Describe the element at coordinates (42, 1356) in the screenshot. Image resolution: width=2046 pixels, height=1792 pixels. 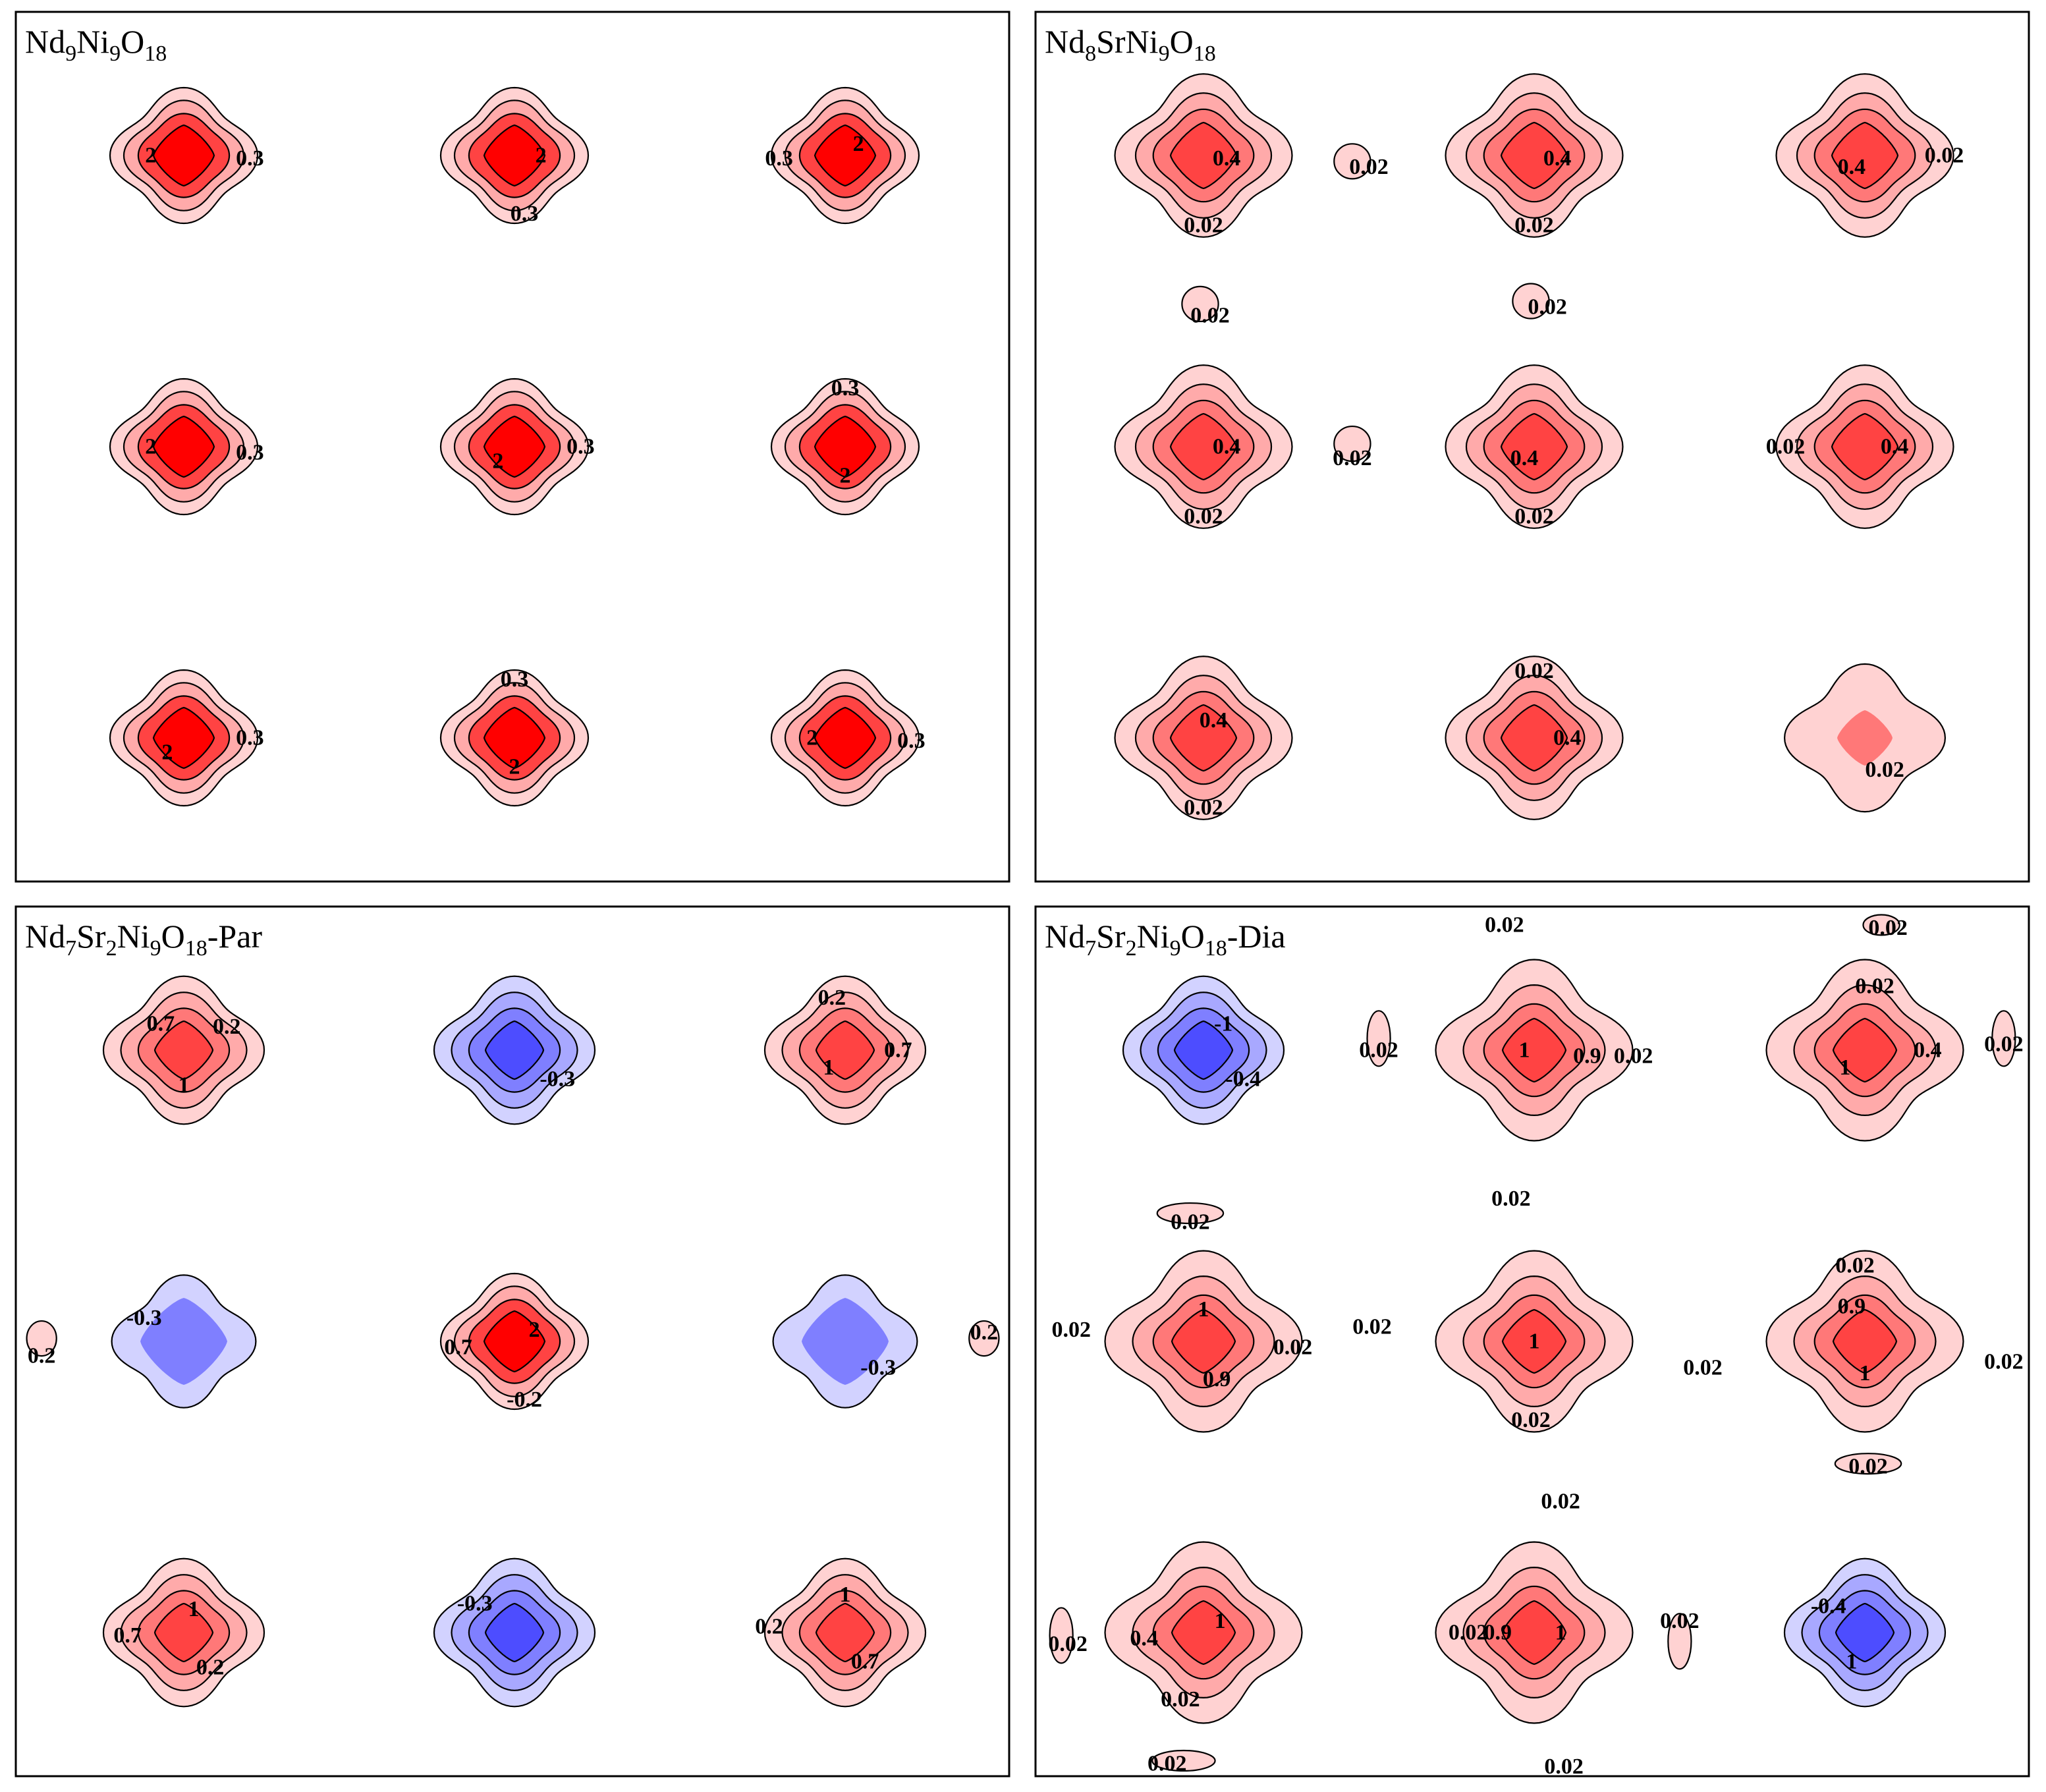
I see `contour-value-label: 0.2` at that location.